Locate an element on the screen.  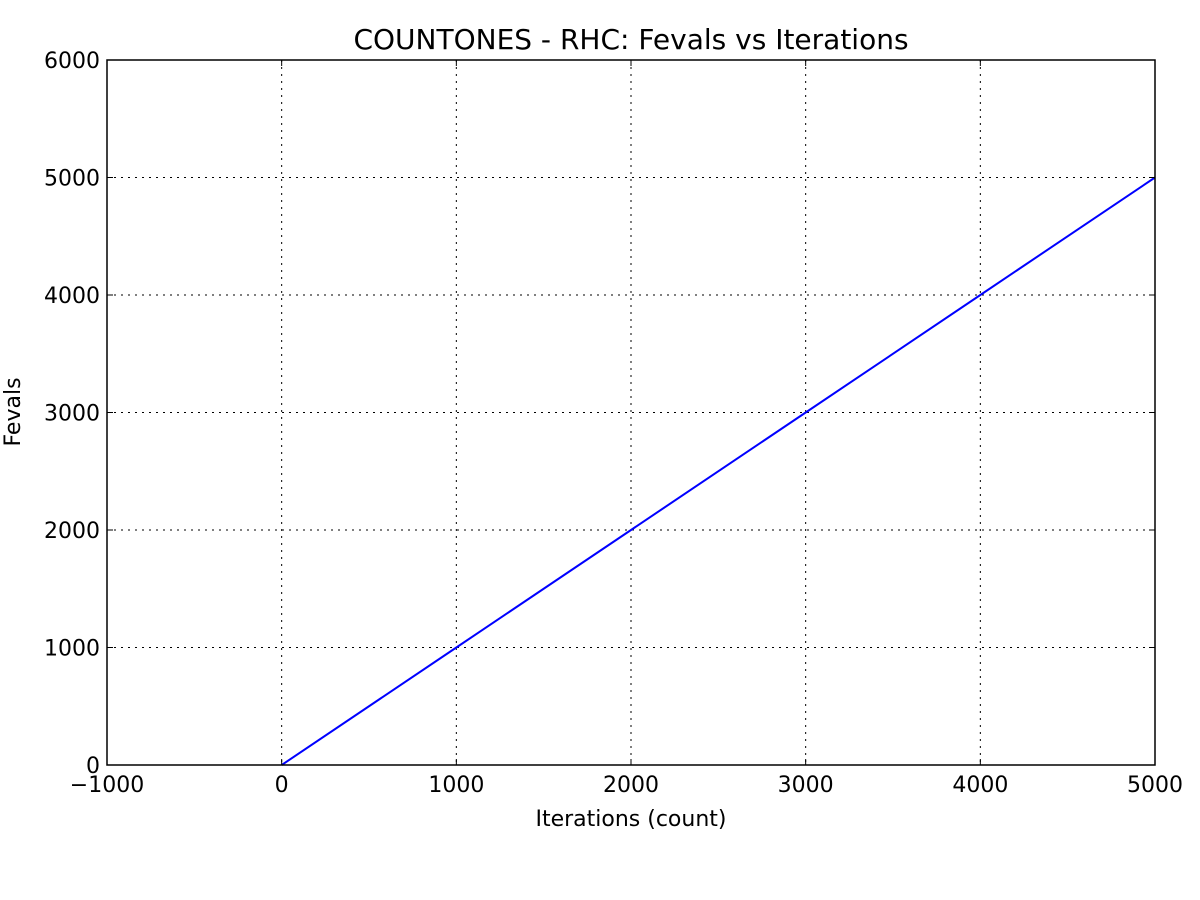
x-tick-label: −1000 is located at coordinates (107, 785).